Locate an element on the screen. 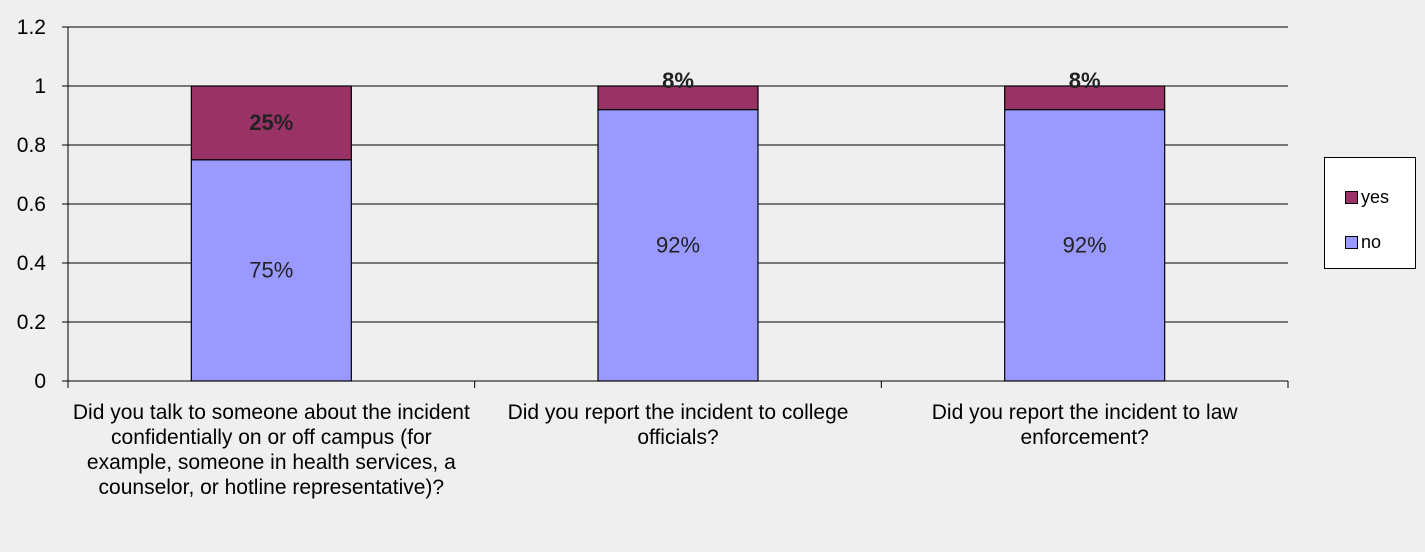  legend-label-yes: yes is located at coordinates (1375, 196).